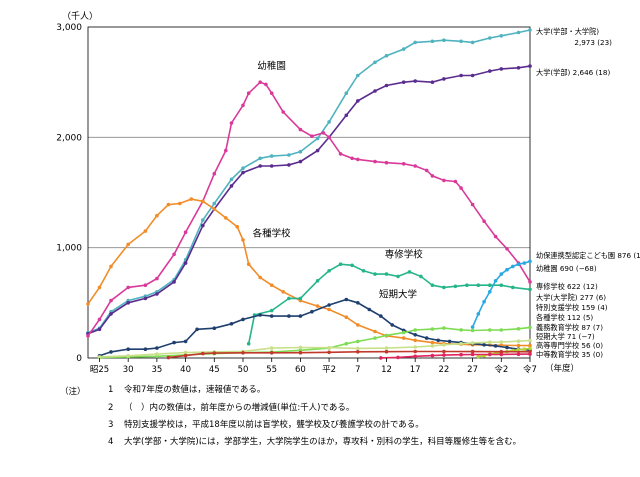  I want to click on footnote-text: （ ）内の数値は，前年度からの増減値(単位:千人)である。, so click(239, 408).